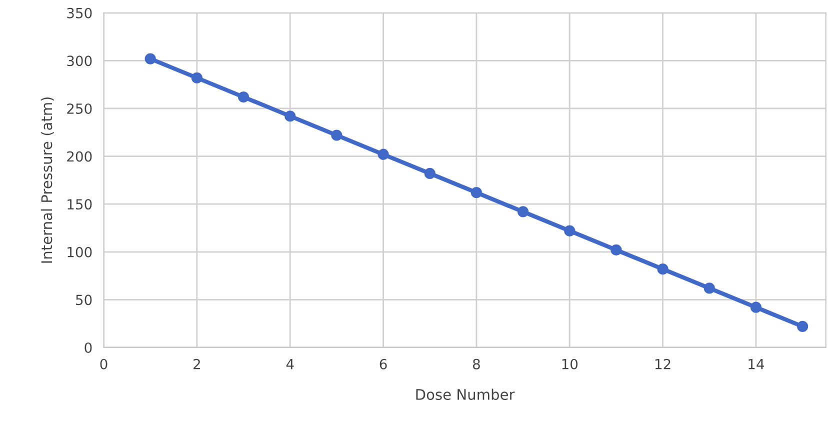  I want to click on y-tick-label: 50, so click(84, 300).